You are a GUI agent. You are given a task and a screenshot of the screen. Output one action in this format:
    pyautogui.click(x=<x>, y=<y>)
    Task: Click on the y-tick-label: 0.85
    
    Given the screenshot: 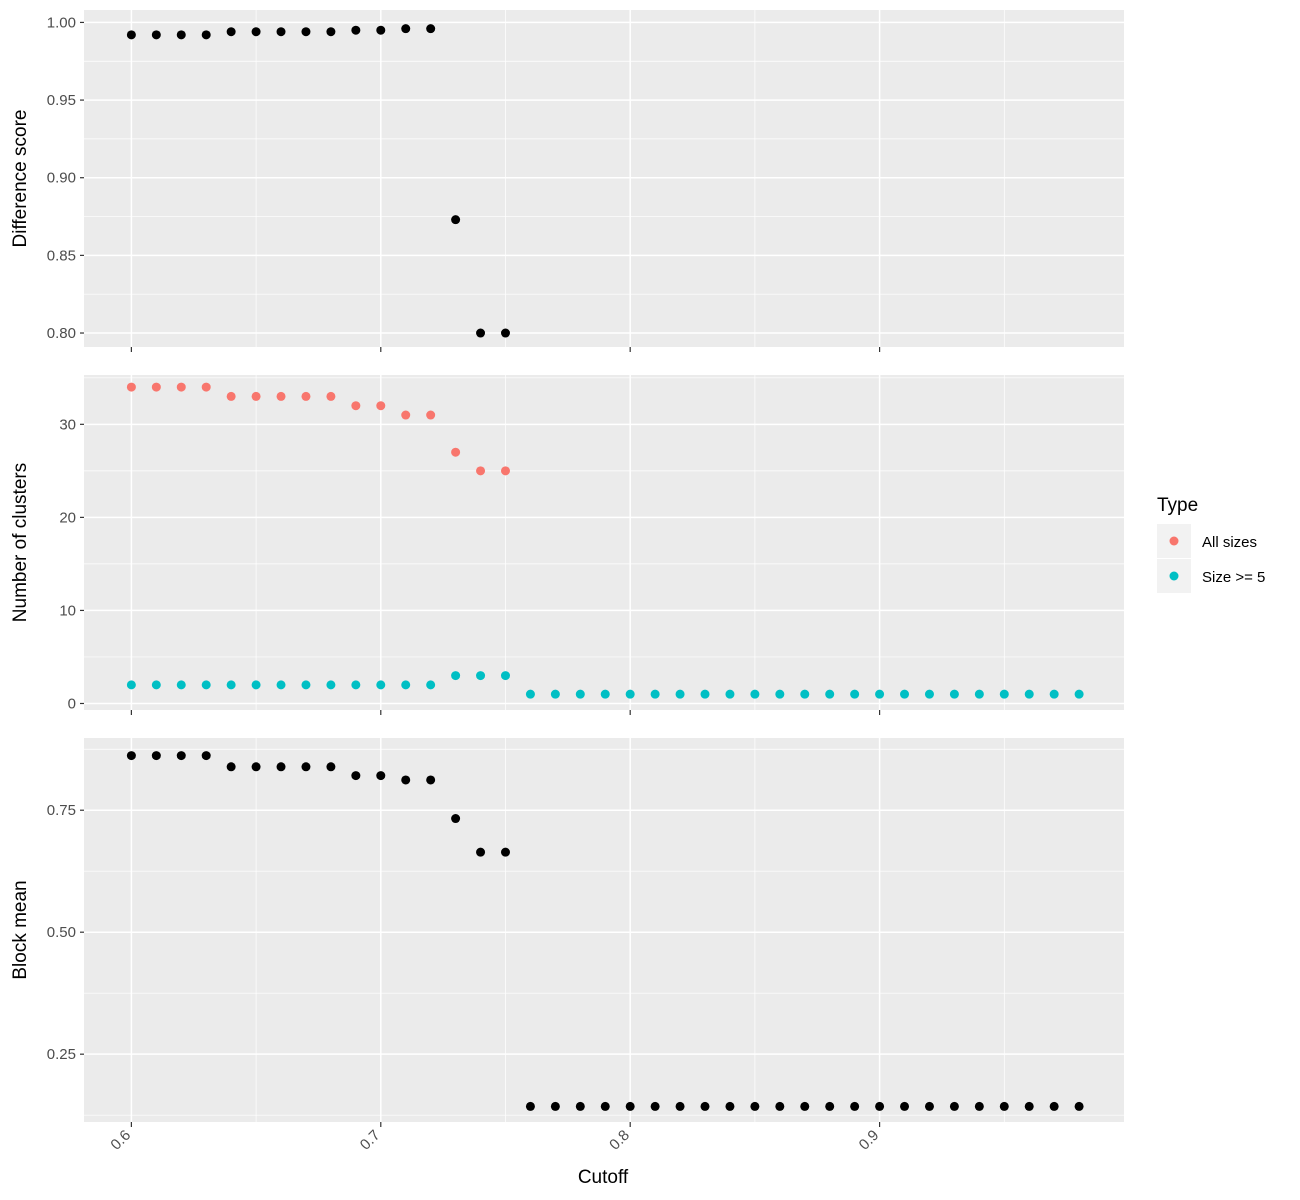 What is the action you would take?
    pyautogui.click(x=61, y=255)
    